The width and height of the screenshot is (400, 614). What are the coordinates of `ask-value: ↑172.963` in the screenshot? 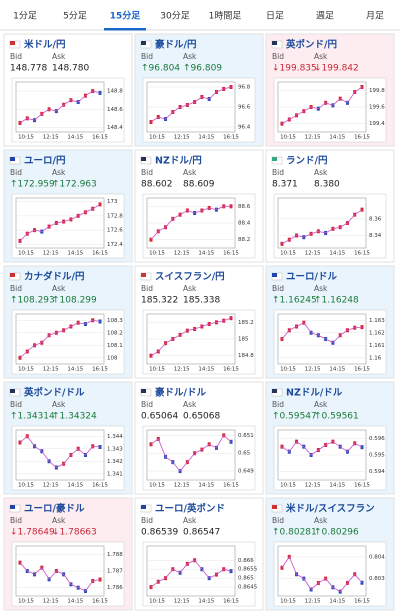 It's located at (74, 185).